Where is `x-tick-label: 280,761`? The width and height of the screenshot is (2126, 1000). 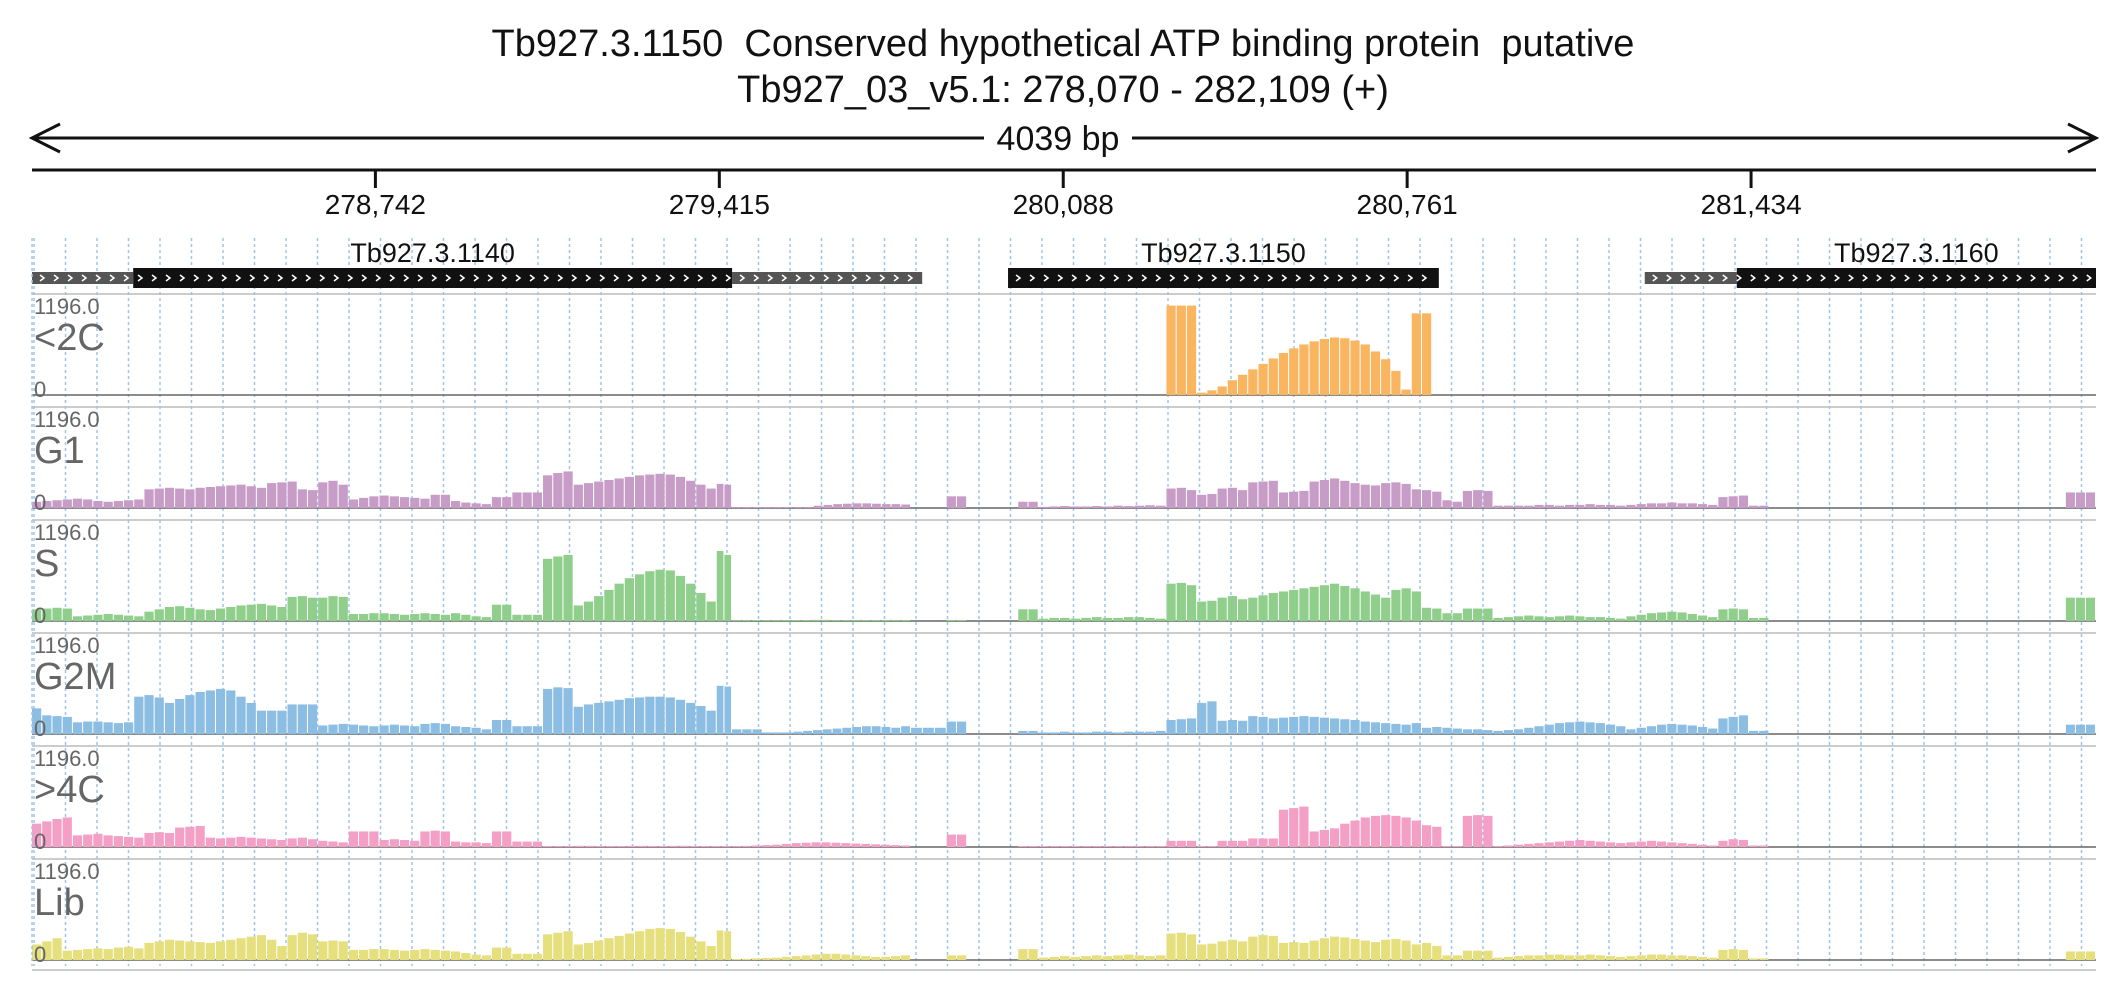 x-tick-label: 280,761 is located at coordinates (1407, 204).